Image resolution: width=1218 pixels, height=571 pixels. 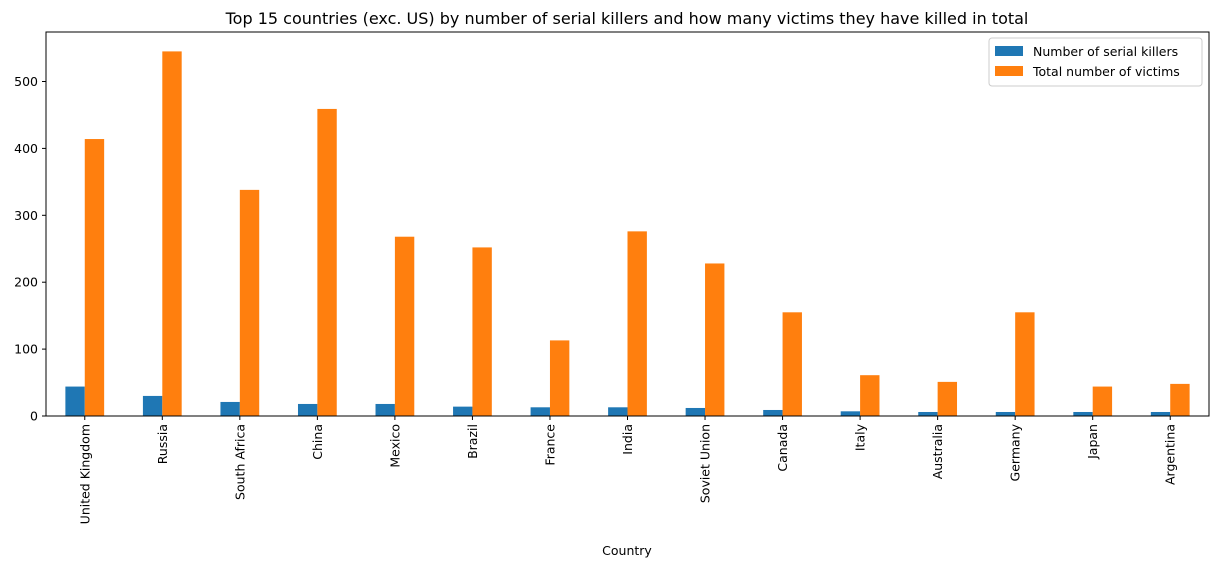 What do you see at coordinates (26, 215) in the screenshot?
I see `y-tick-label: 300` at bounding box center [26, 215].